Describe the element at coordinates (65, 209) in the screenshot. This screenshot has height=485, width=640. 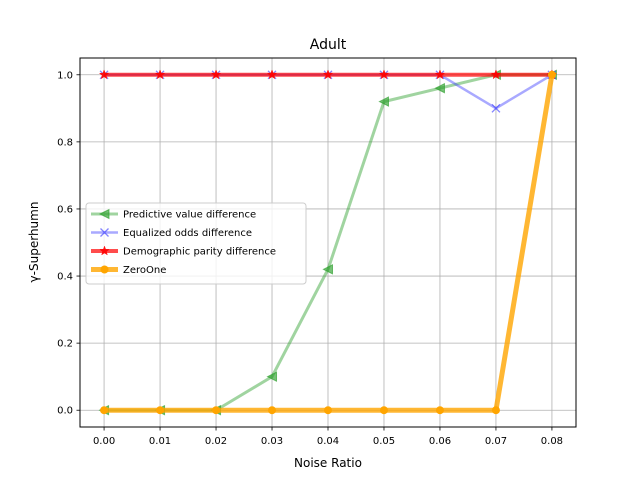
I see `y-tick-label: 0.6` at that location.